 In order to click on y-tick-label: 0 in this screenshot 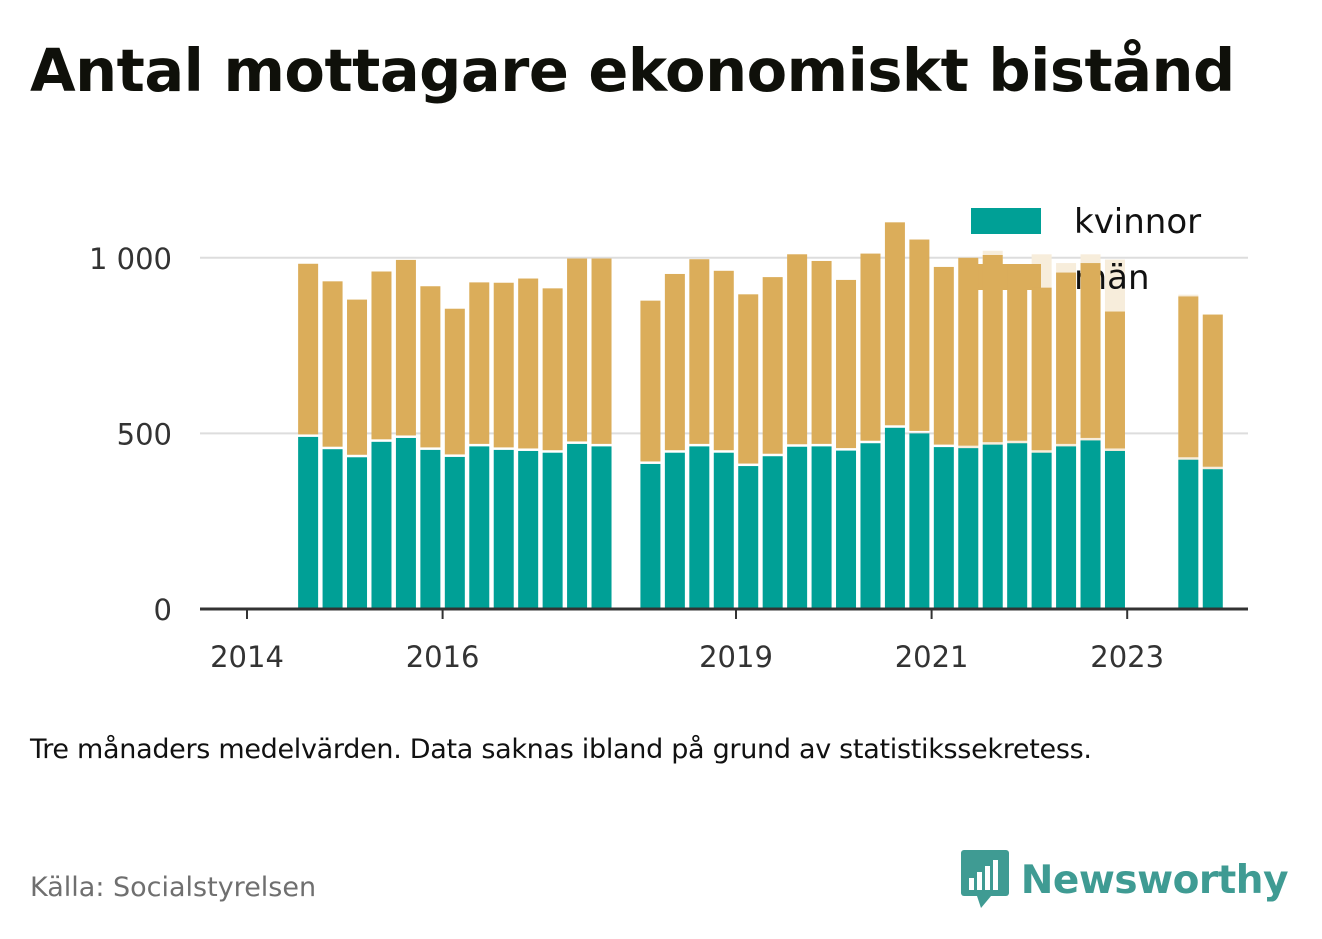, I will do `click(163, 610)`.